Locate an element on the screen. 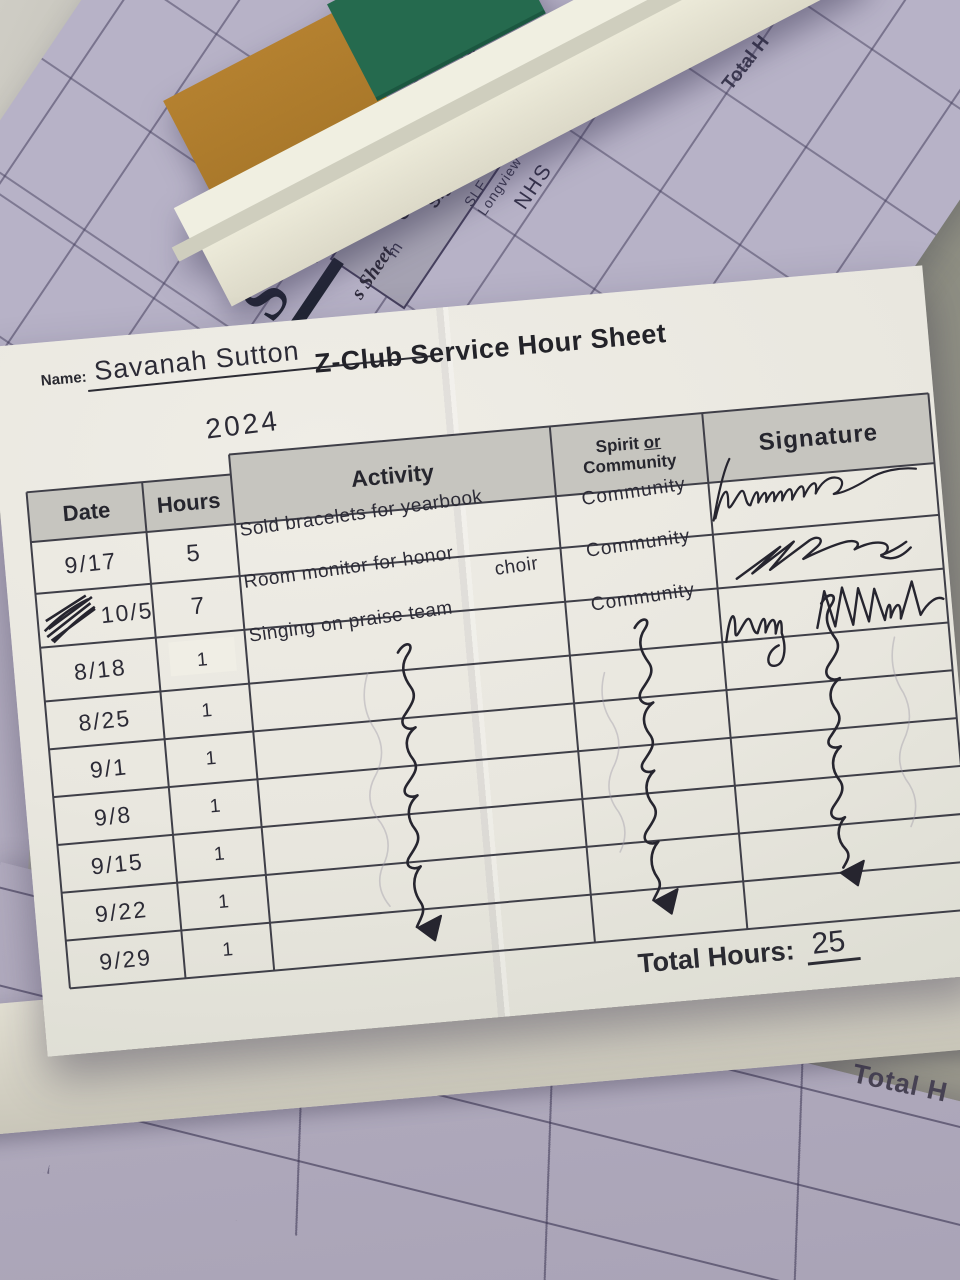  ditto-arrow-signature is located at coordinates (834, 731).